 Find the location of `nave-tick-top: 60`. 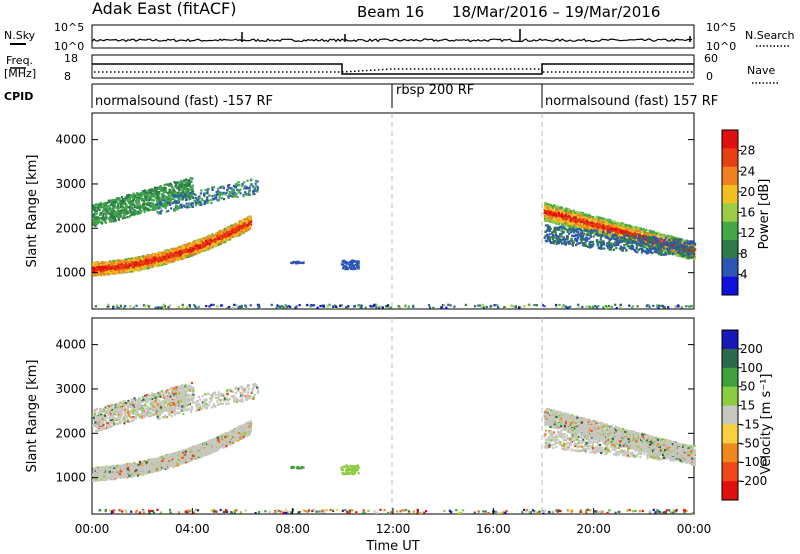

nave-tick-top: 60 is located at coordinates (711, 58).